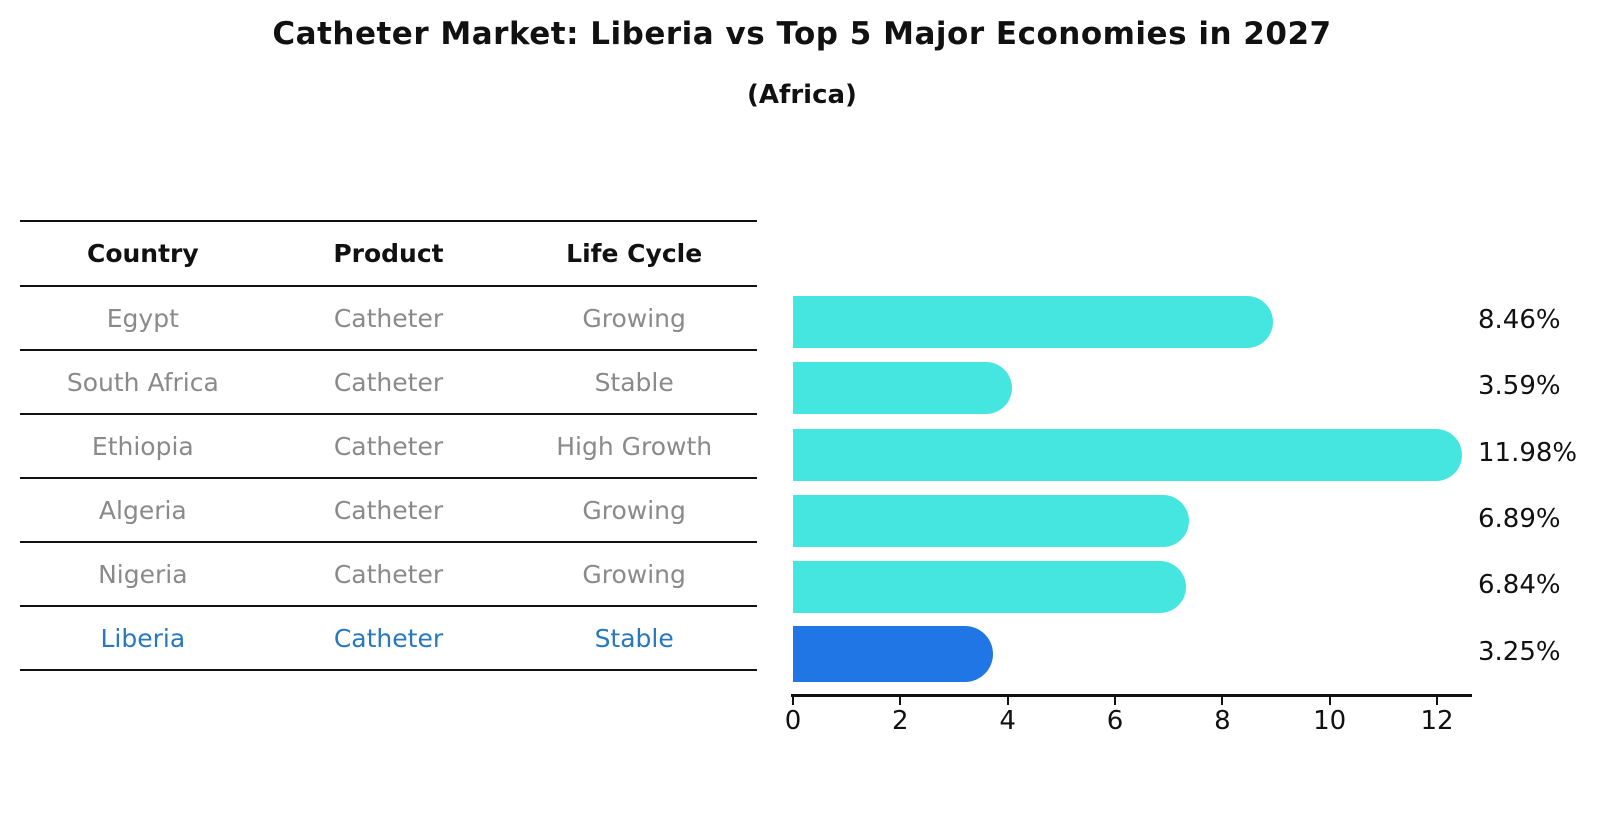 Image resolution: width=1604 pixels, height=823 pixels. Describe the element at coordinates (1131, 695) in the screenshot. I see `x-axis-line` at that location.